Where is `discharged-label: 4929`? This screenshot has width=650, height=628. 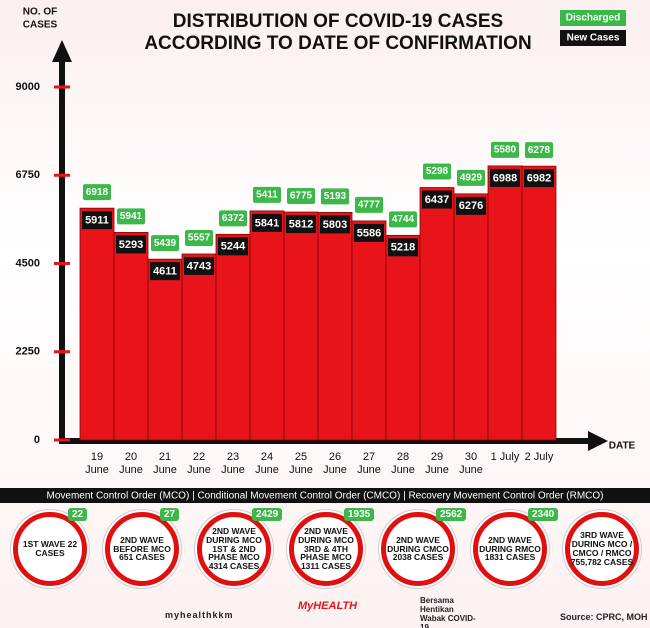 discharged-label: 4929 is located at coordinates (471, 177).